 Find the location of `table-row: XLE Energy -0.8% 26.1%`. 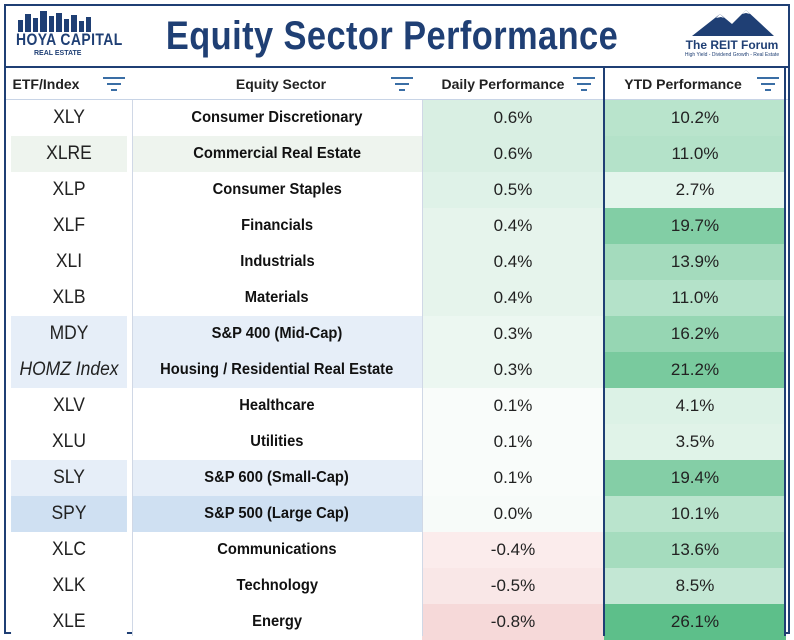

table-row: XLE Energy -0.8% 26.1% is located at coordinates (397, 622).